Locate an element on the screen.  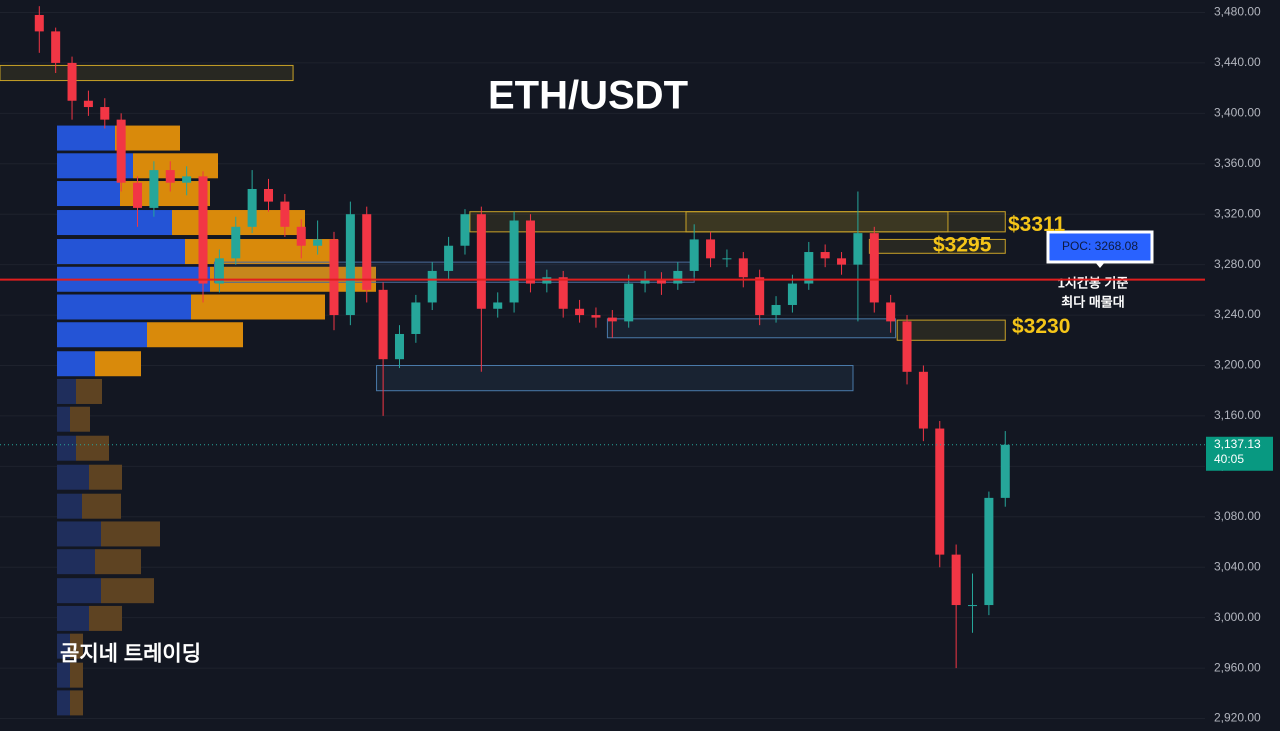
watermark: 곰지네 트레이딩 is located at coordinates (130, 654).